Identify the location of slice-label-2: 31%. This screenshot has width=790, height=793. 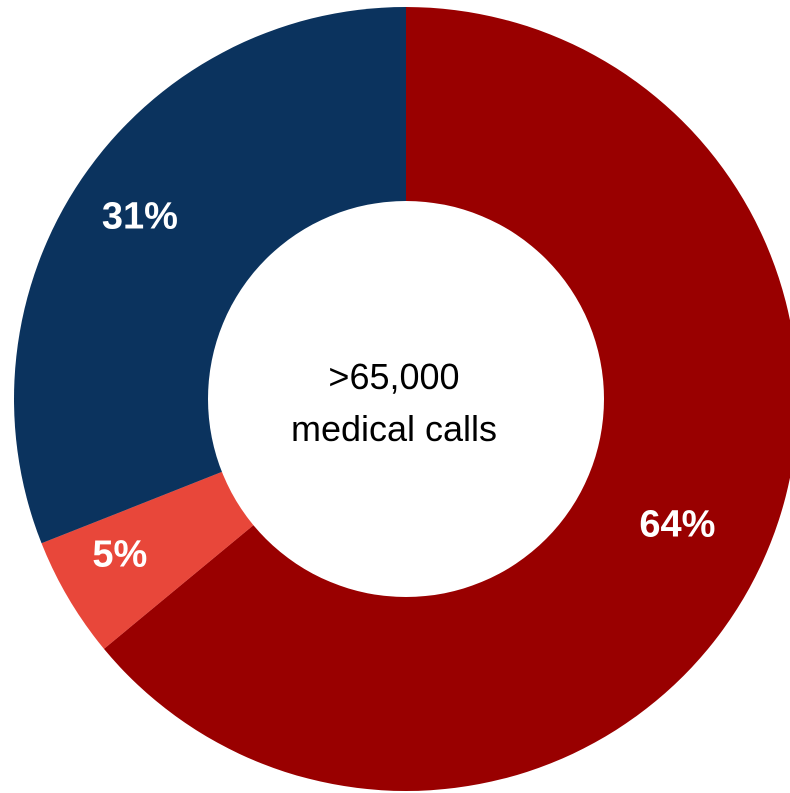
(140, 216).